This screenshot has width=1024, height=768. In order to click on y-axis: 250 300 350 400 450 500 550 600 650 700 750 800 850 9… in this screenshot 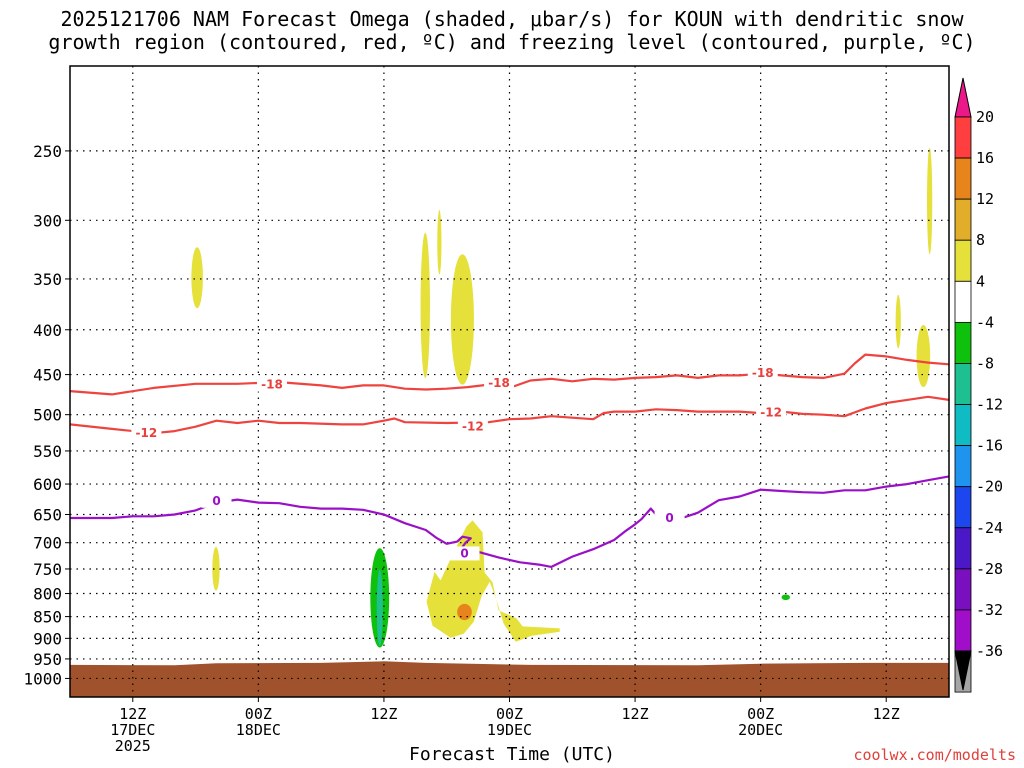, I will do `click(46, 415)`.